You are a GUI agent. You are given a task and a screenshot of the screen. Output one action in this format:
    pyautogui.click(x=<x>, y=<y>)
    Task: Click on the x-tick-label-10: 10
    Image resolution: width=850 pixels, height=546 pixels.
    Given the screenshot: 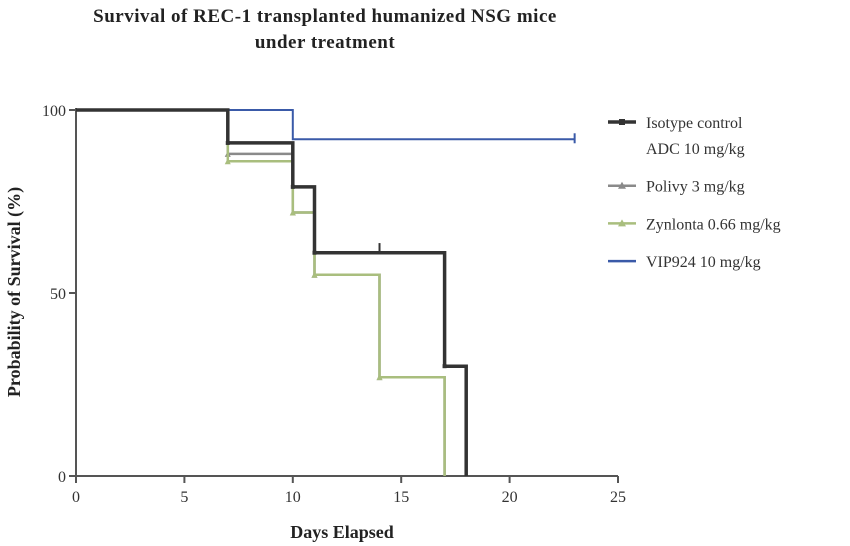 What is the action you would take?
    pyautogui.click(x=293, y=497)
    